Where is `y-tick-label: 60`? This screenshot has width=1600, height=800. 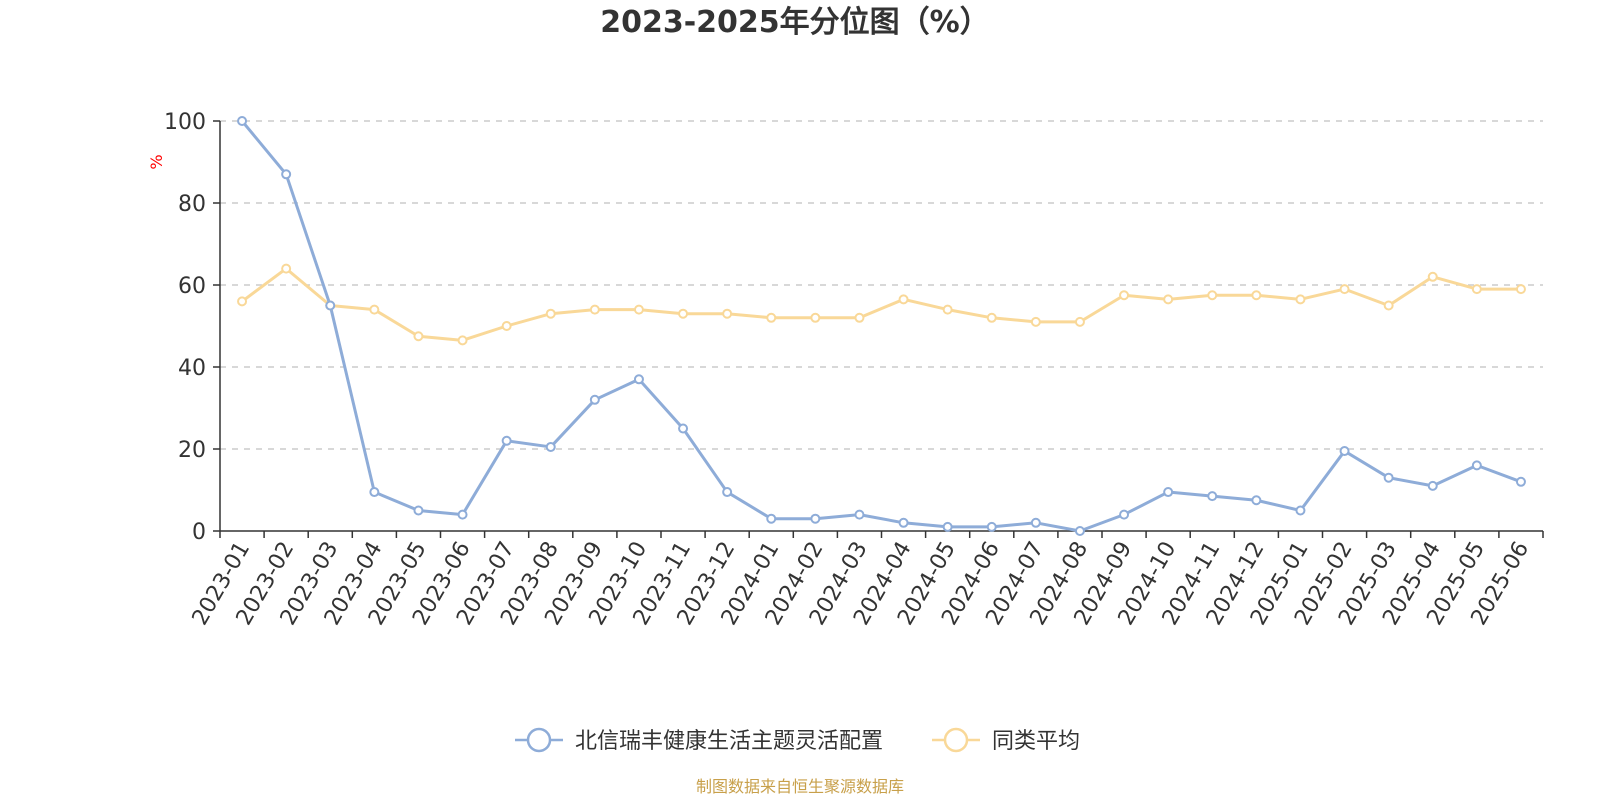
y-tick-label: 60 is located at coordinates (192, 286).